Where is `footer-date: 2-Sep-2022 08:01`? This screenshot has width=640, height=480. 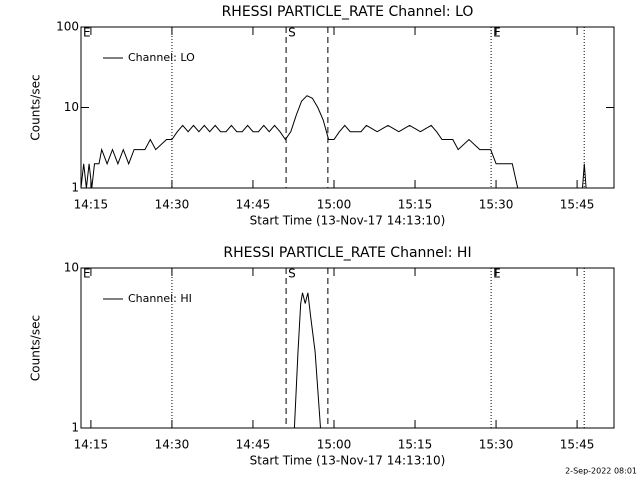
footer-date: 2-Sep-2022 08:01 is located at coordinates (601, 471).